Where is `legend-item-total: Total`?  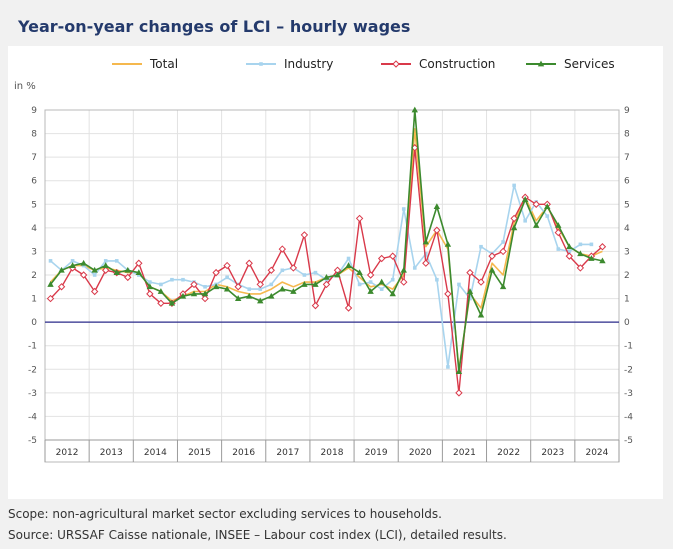 legend-item-total: Total is located at coordinates (145, 64).